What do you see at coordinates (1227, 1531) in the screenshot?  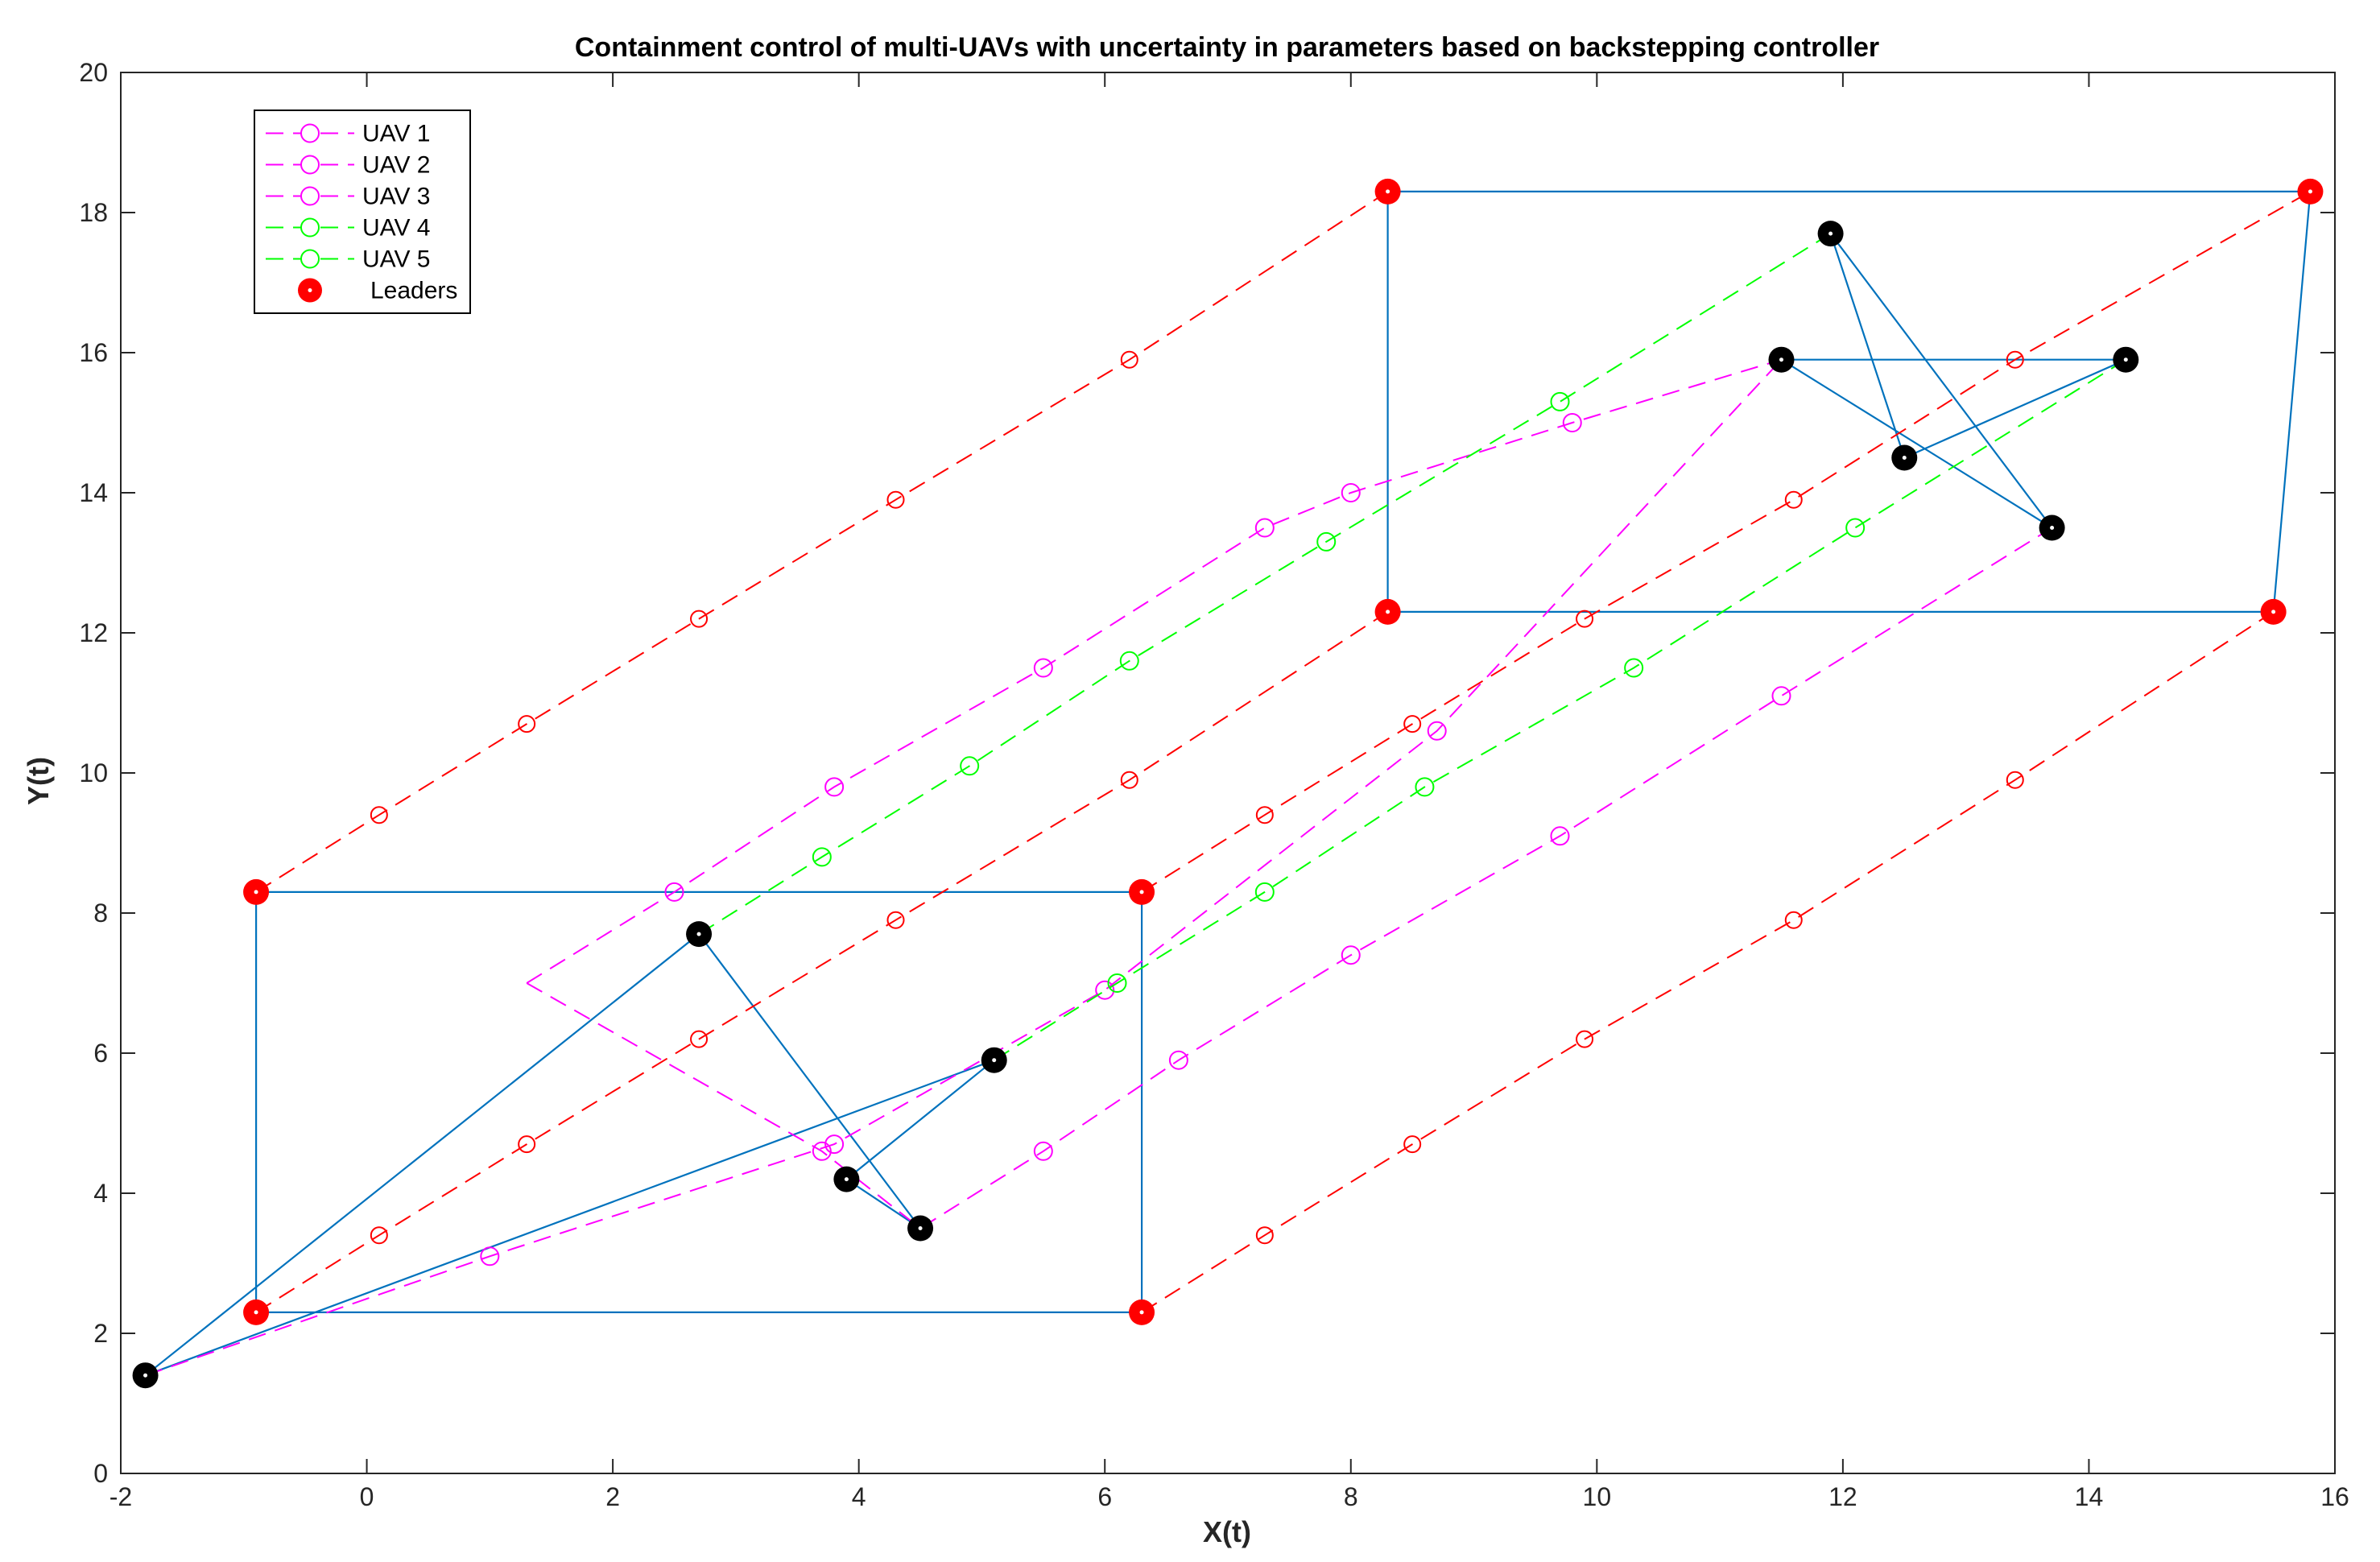 I see `x-axis-label: X(t)` at bounding box center [1227, 1531].